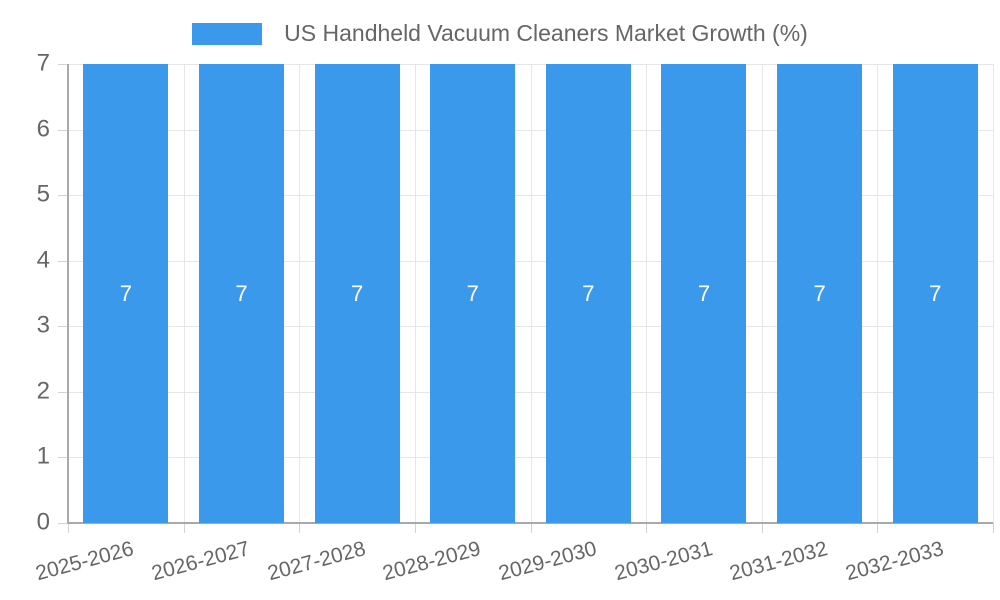 This screenshot has width=1000, height=600. What do you see at coordinates (43, 63) in the screenshot?
I see `y-axis-label: 7` at bounding box center [43, 63].